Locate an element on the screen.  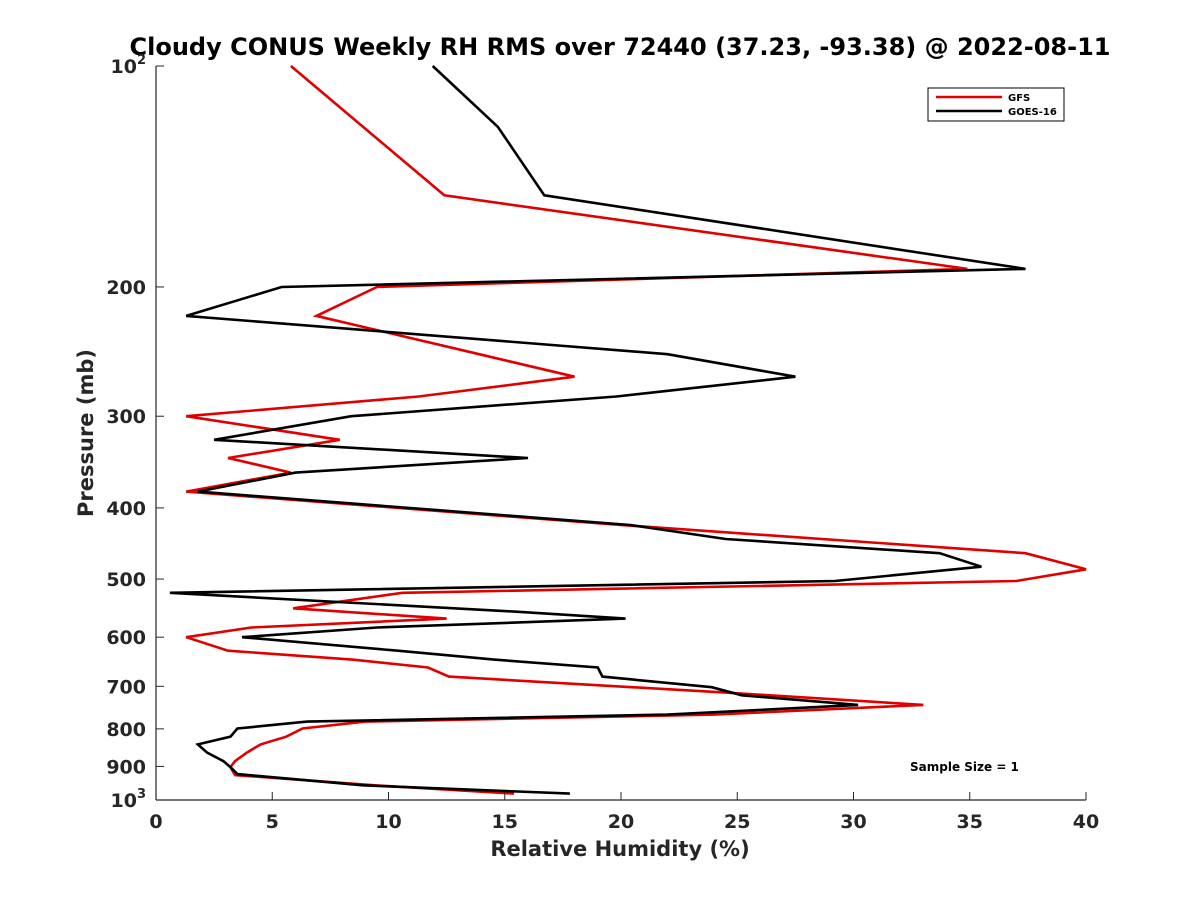
legend-box is located at coordinates (996, 104).